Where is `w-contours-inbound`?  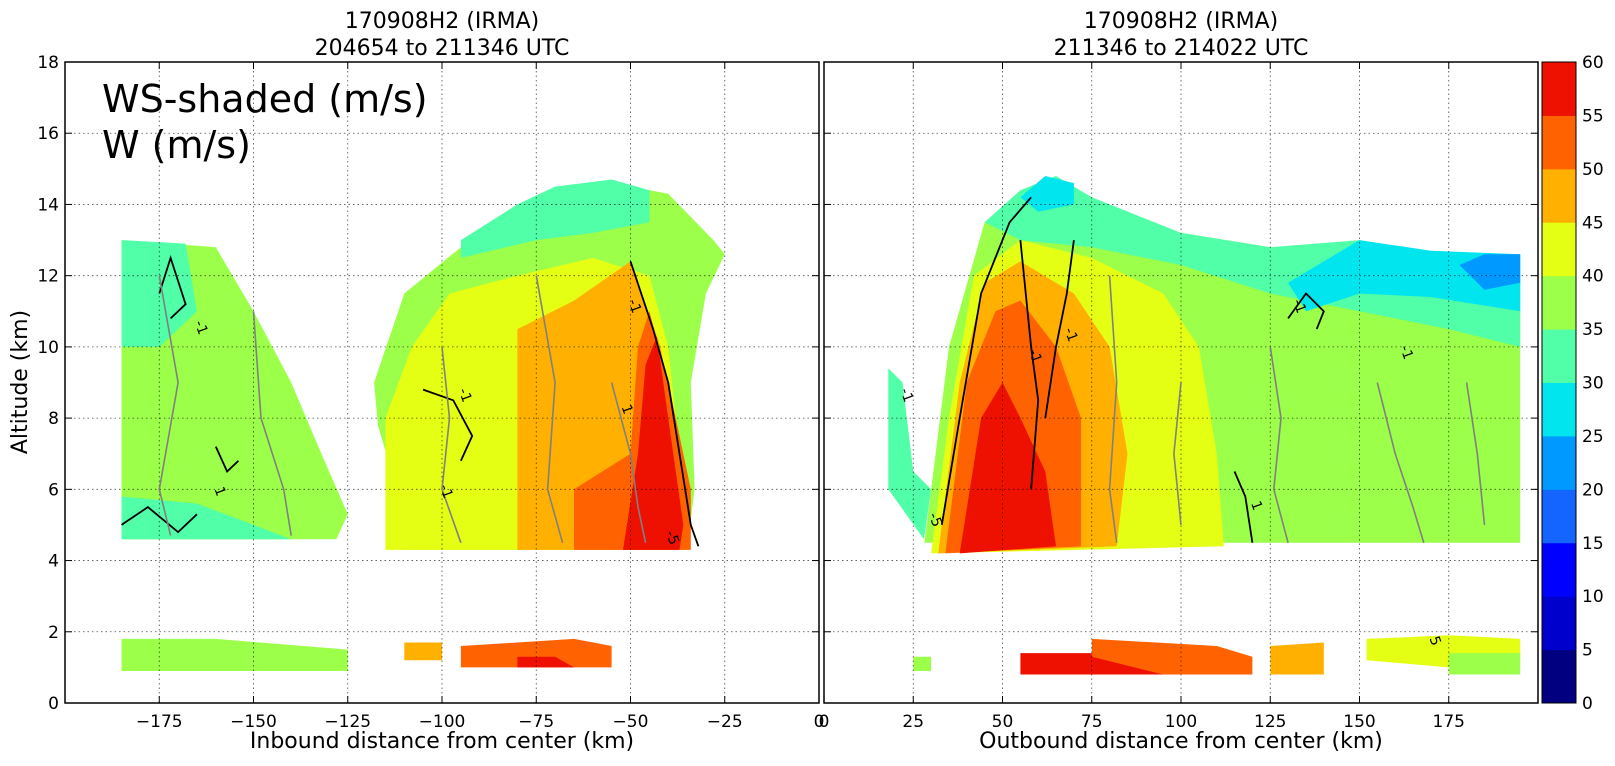 w-contours-inbound is located at coordinates (410, 400).